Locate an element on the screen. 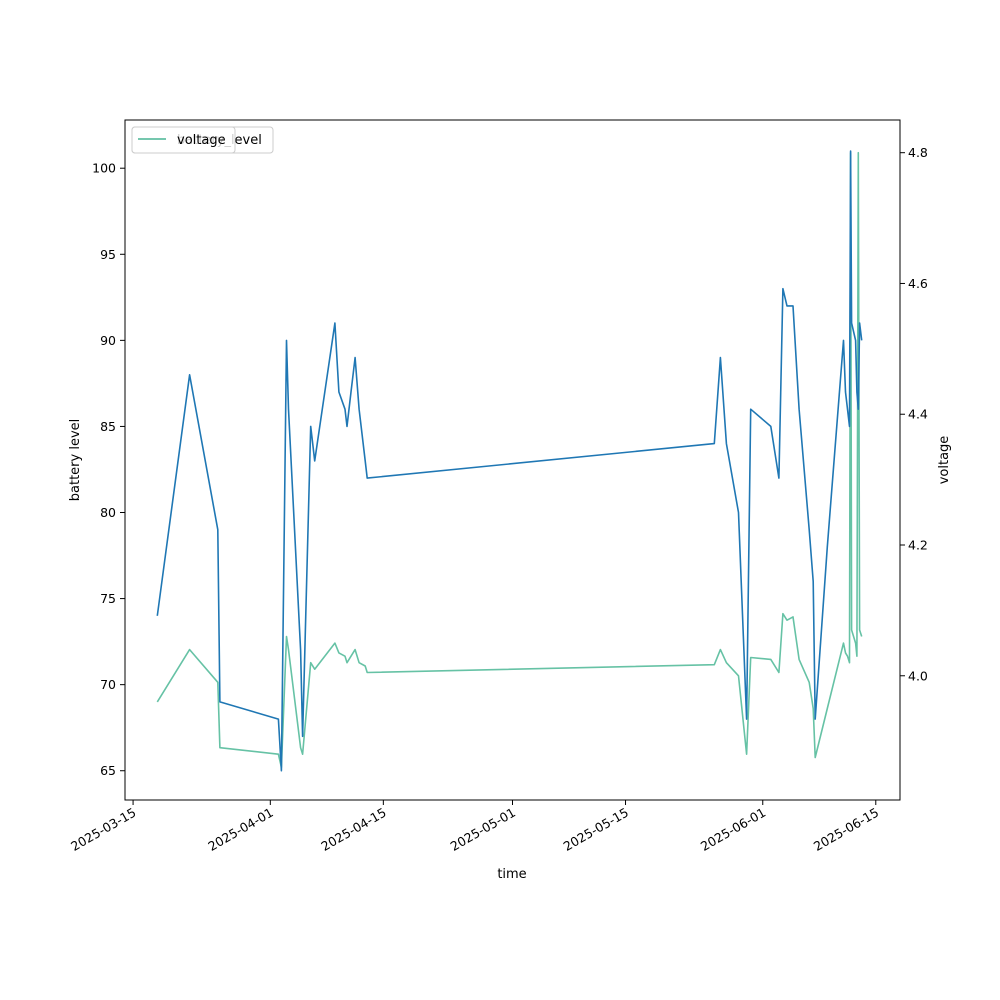 Image resolution: width=1000 pixels, height=1000 pixels. x-axis-title: time is located at coordinates (511, 874).